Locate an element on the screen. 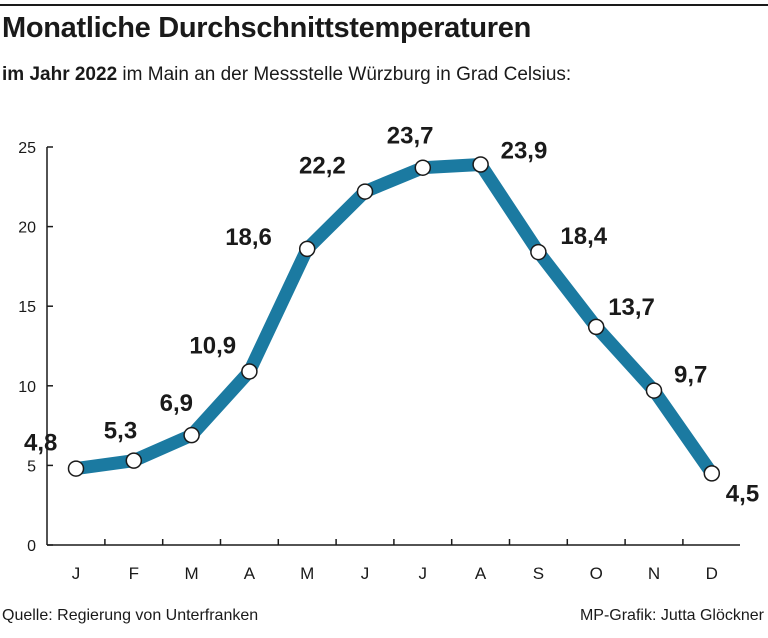 This screenshot has width=768, height=638. top-rule is located at coordinates (384, 5).